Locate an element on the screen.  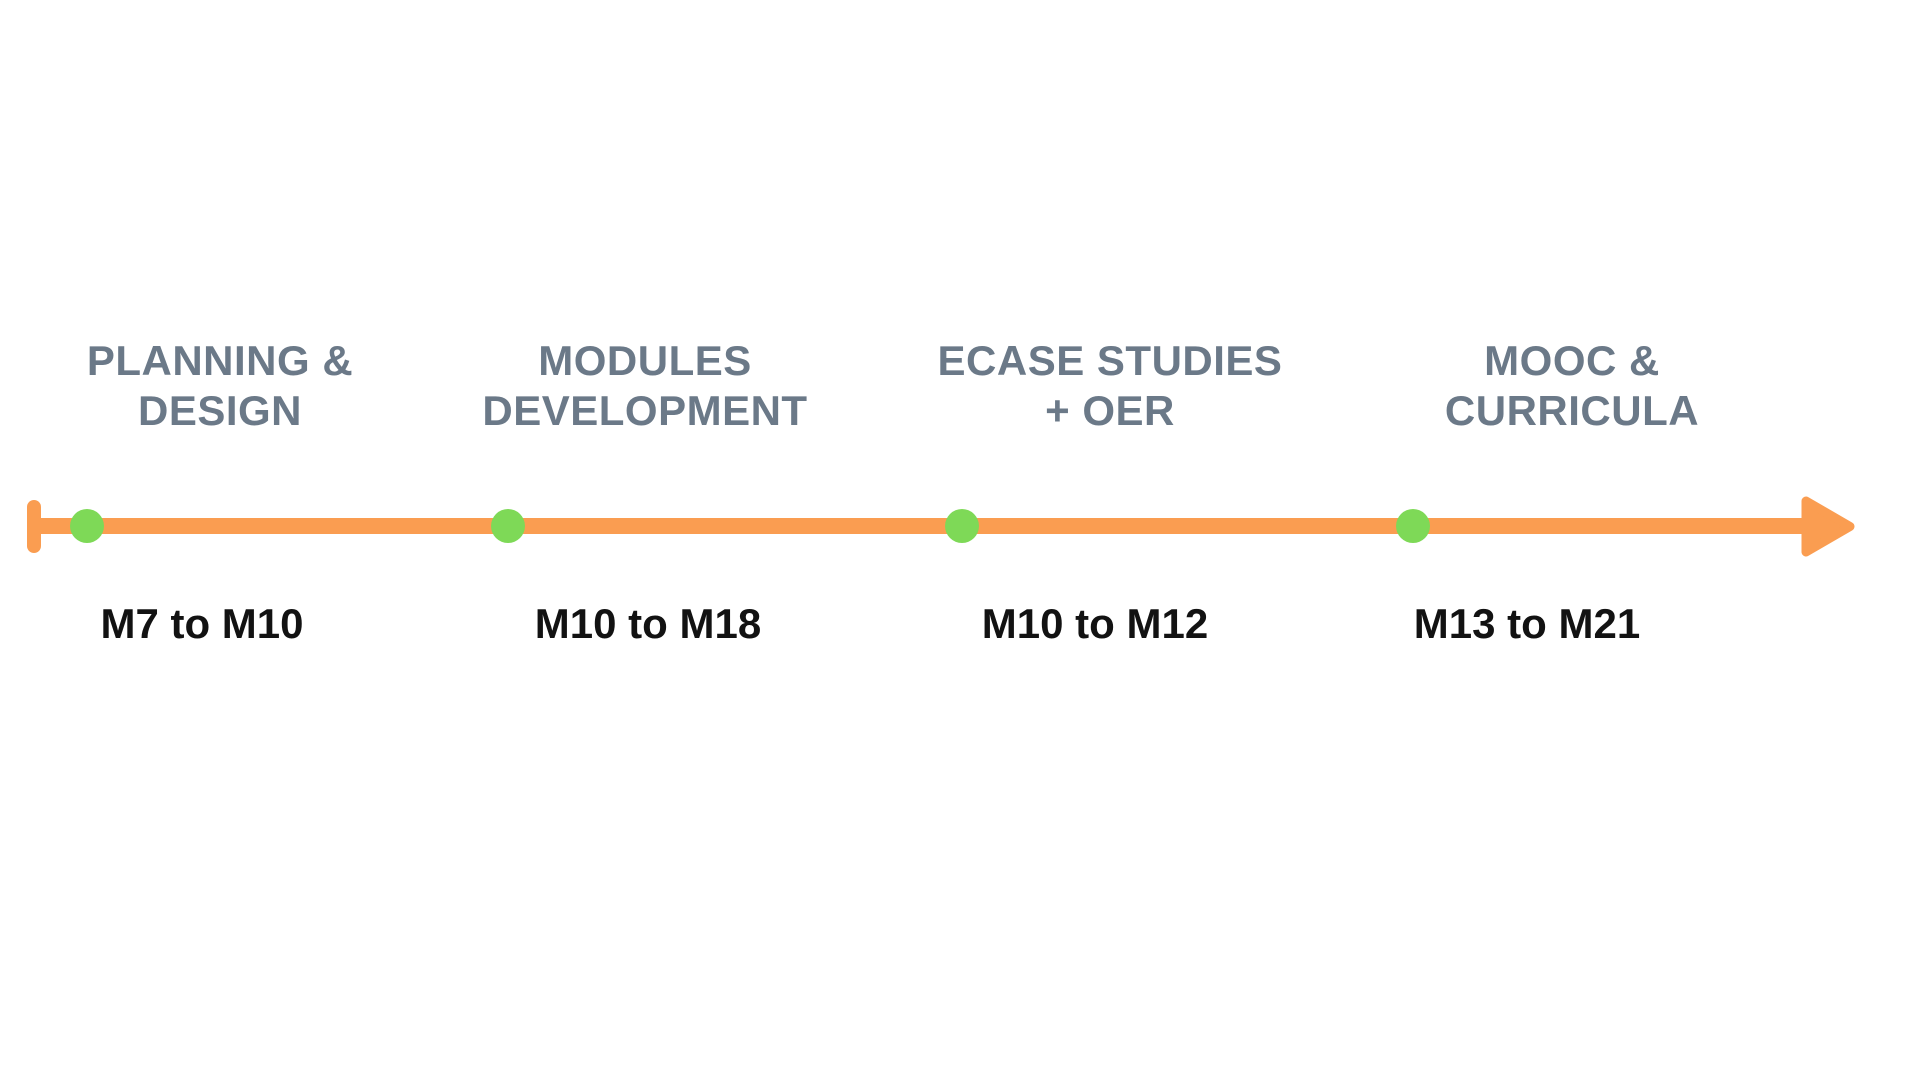
phase-title-line1: ECASE STUDIES is located at coordinates (1110, 360).